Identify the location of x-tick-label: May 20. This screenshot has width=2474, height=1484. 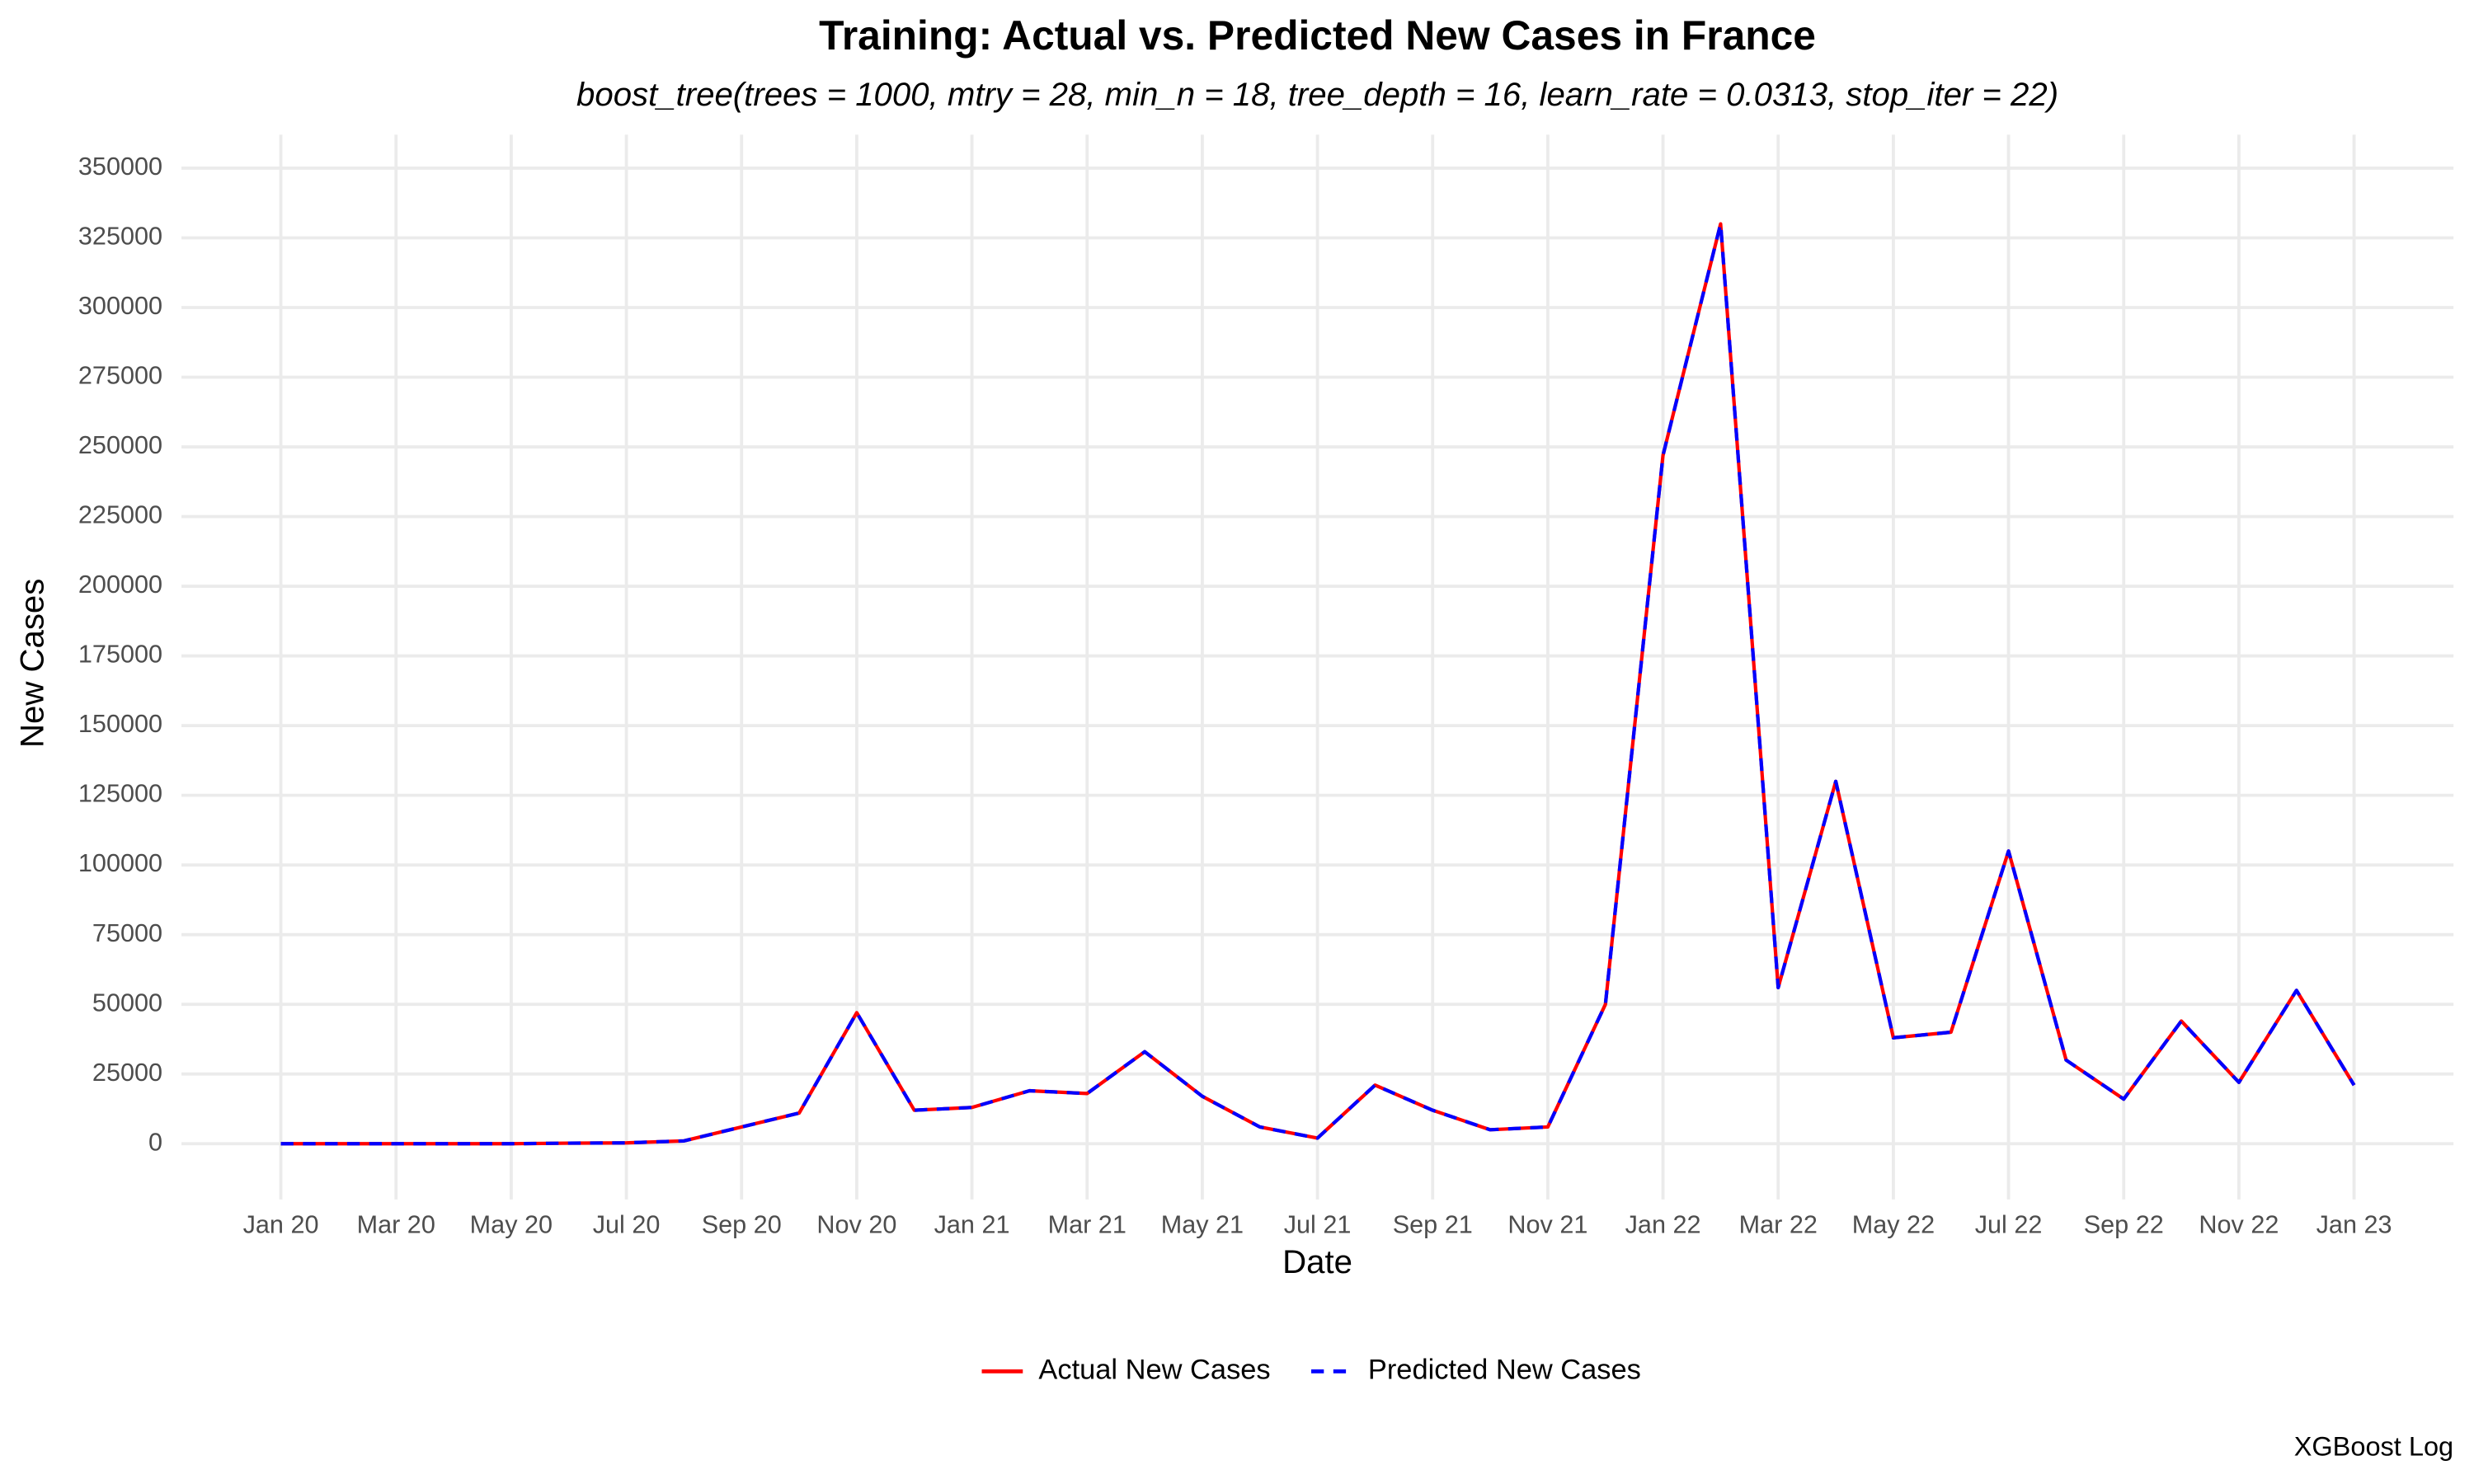
(511, 1224).